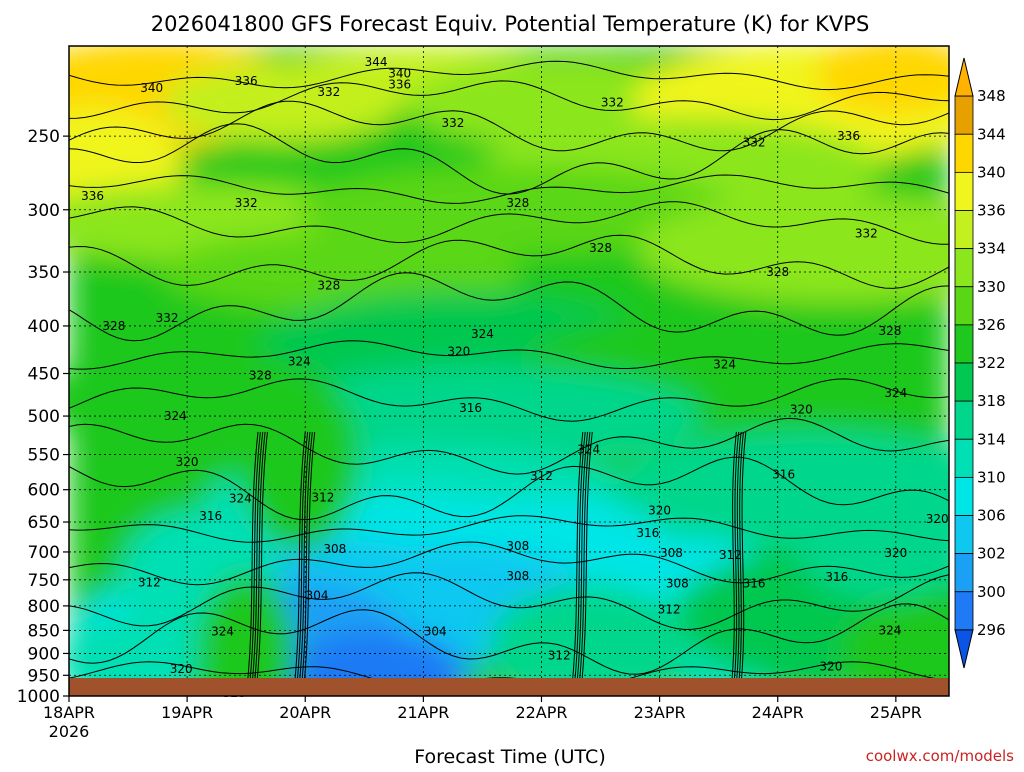 The height and width of the screenshot is (772, 1024). I want to click on x-tick-label: 21APR, so click(423, 712).